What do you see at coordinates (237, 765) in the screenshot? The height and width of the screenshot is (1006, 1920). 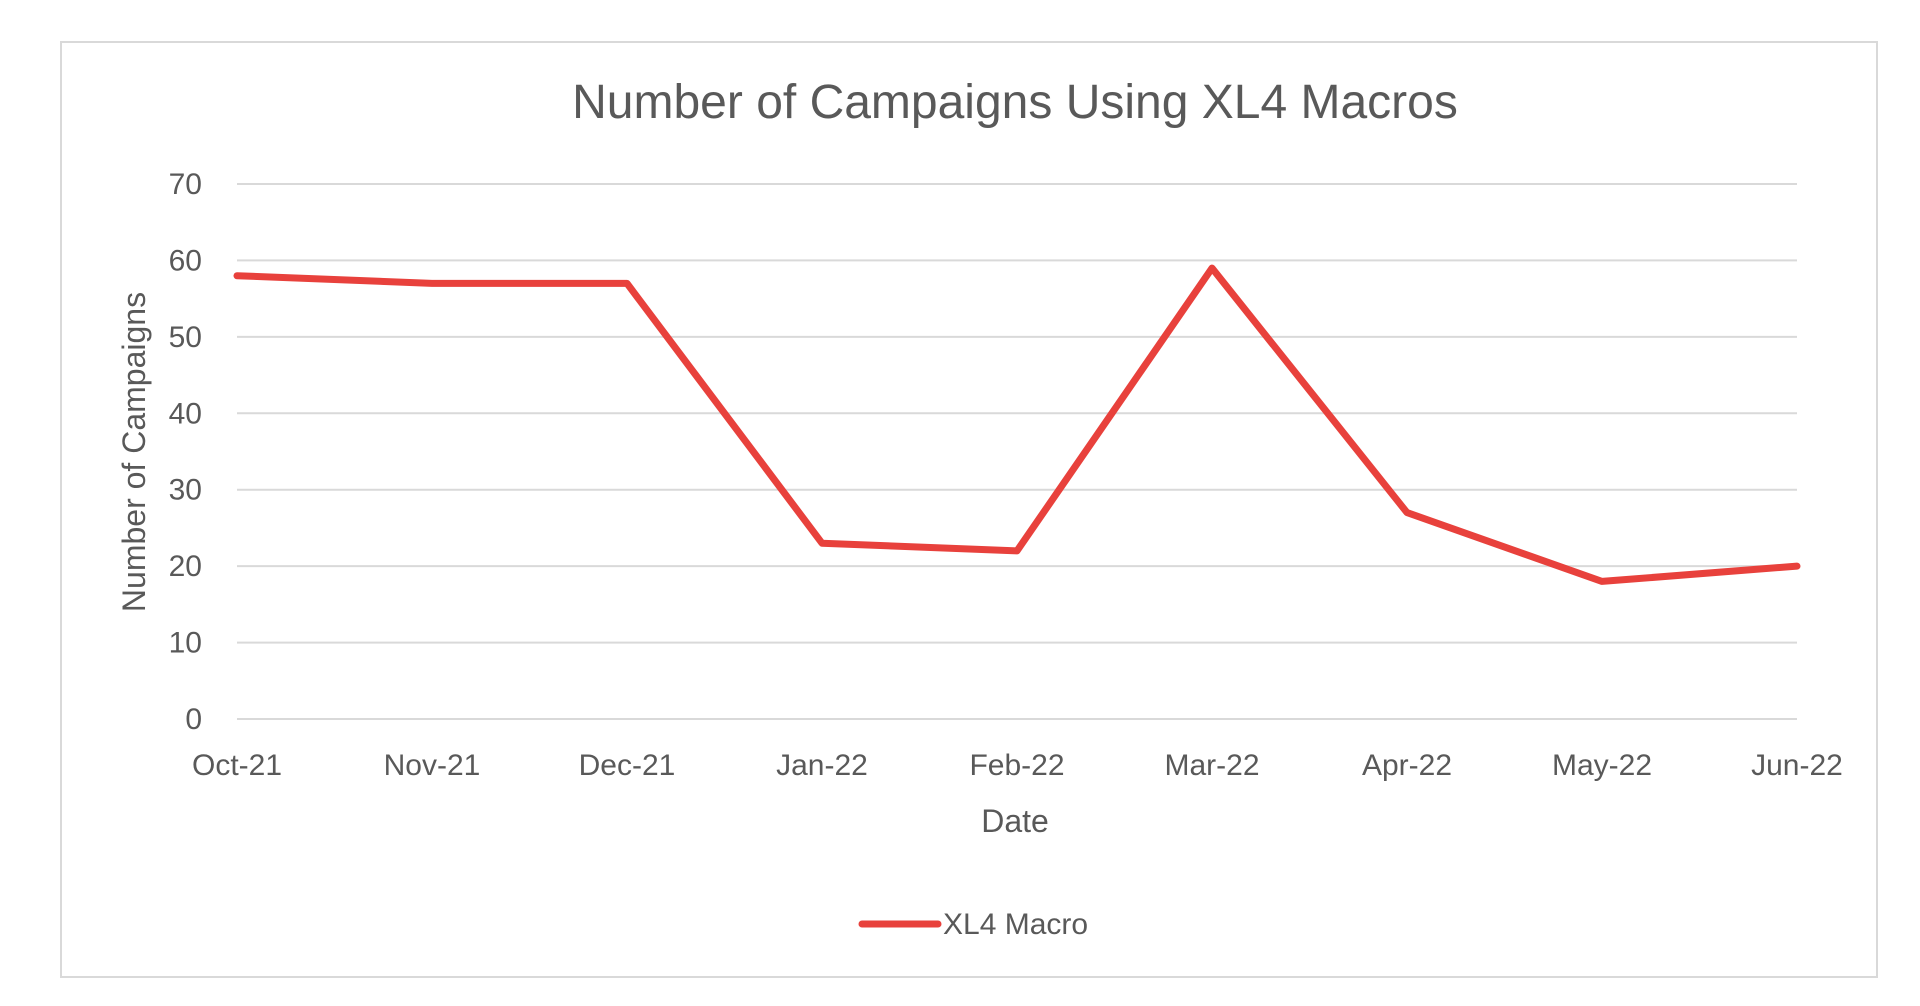 I see `x-tick-label: Oct-21` at bounding box center [237, 765].